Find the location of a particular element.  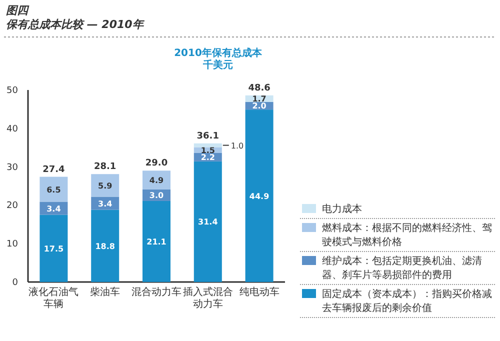

x-tick-label: 纯电动车 is located at coordinates (259, 293).